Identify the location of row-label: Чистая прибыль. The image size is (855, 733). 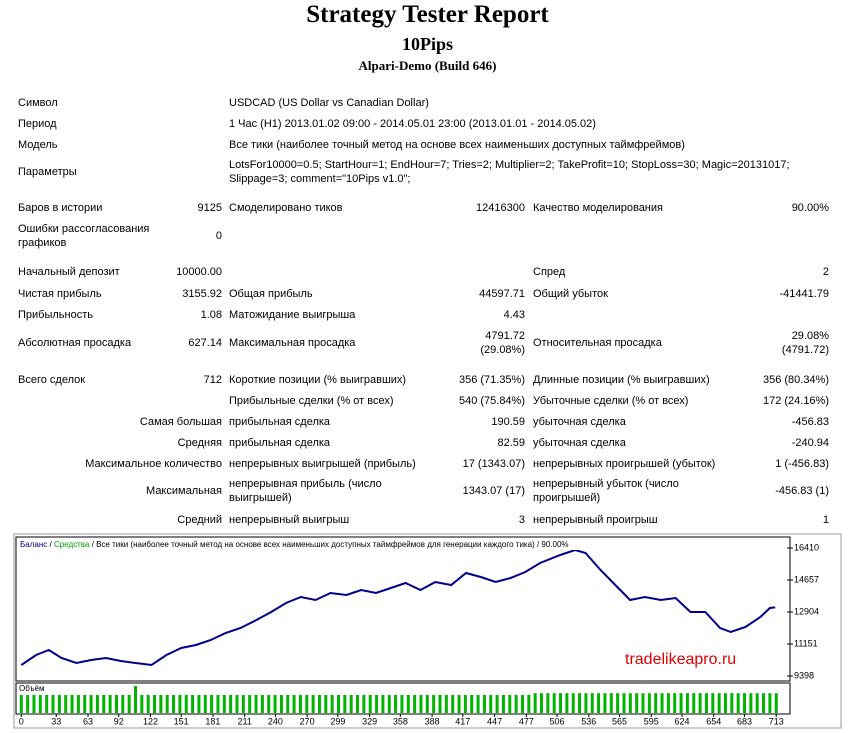
(90, 294).